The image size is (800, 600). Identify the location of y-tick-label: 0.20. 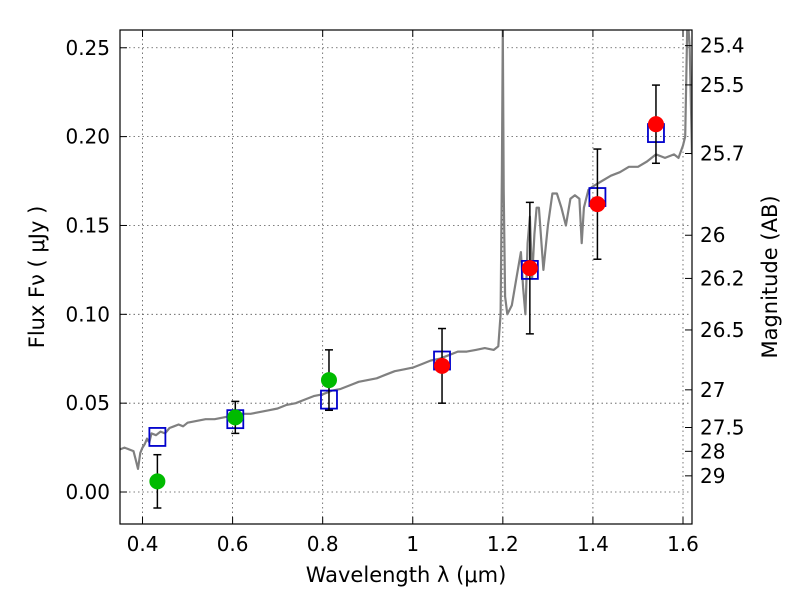
(87, 137).